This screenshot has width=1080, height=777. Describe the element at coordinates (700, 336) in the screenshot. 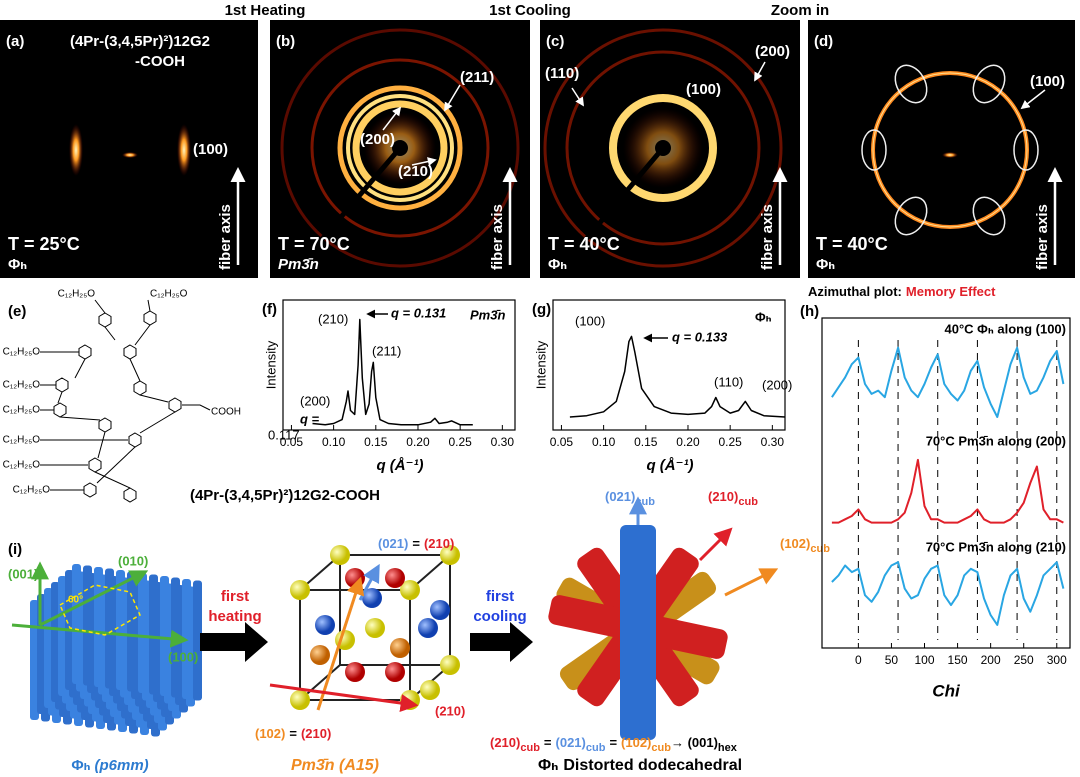

I see `annotation: q = 0.133` at that location.